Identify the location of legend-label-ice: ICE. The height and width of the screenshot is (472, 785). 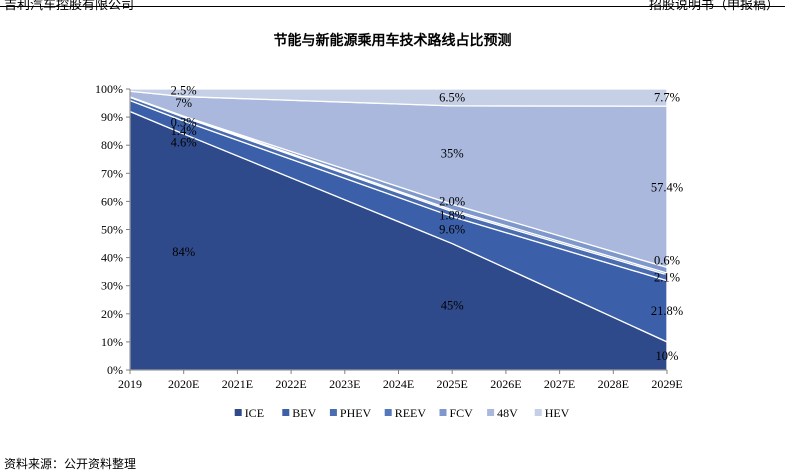
(254, 413).